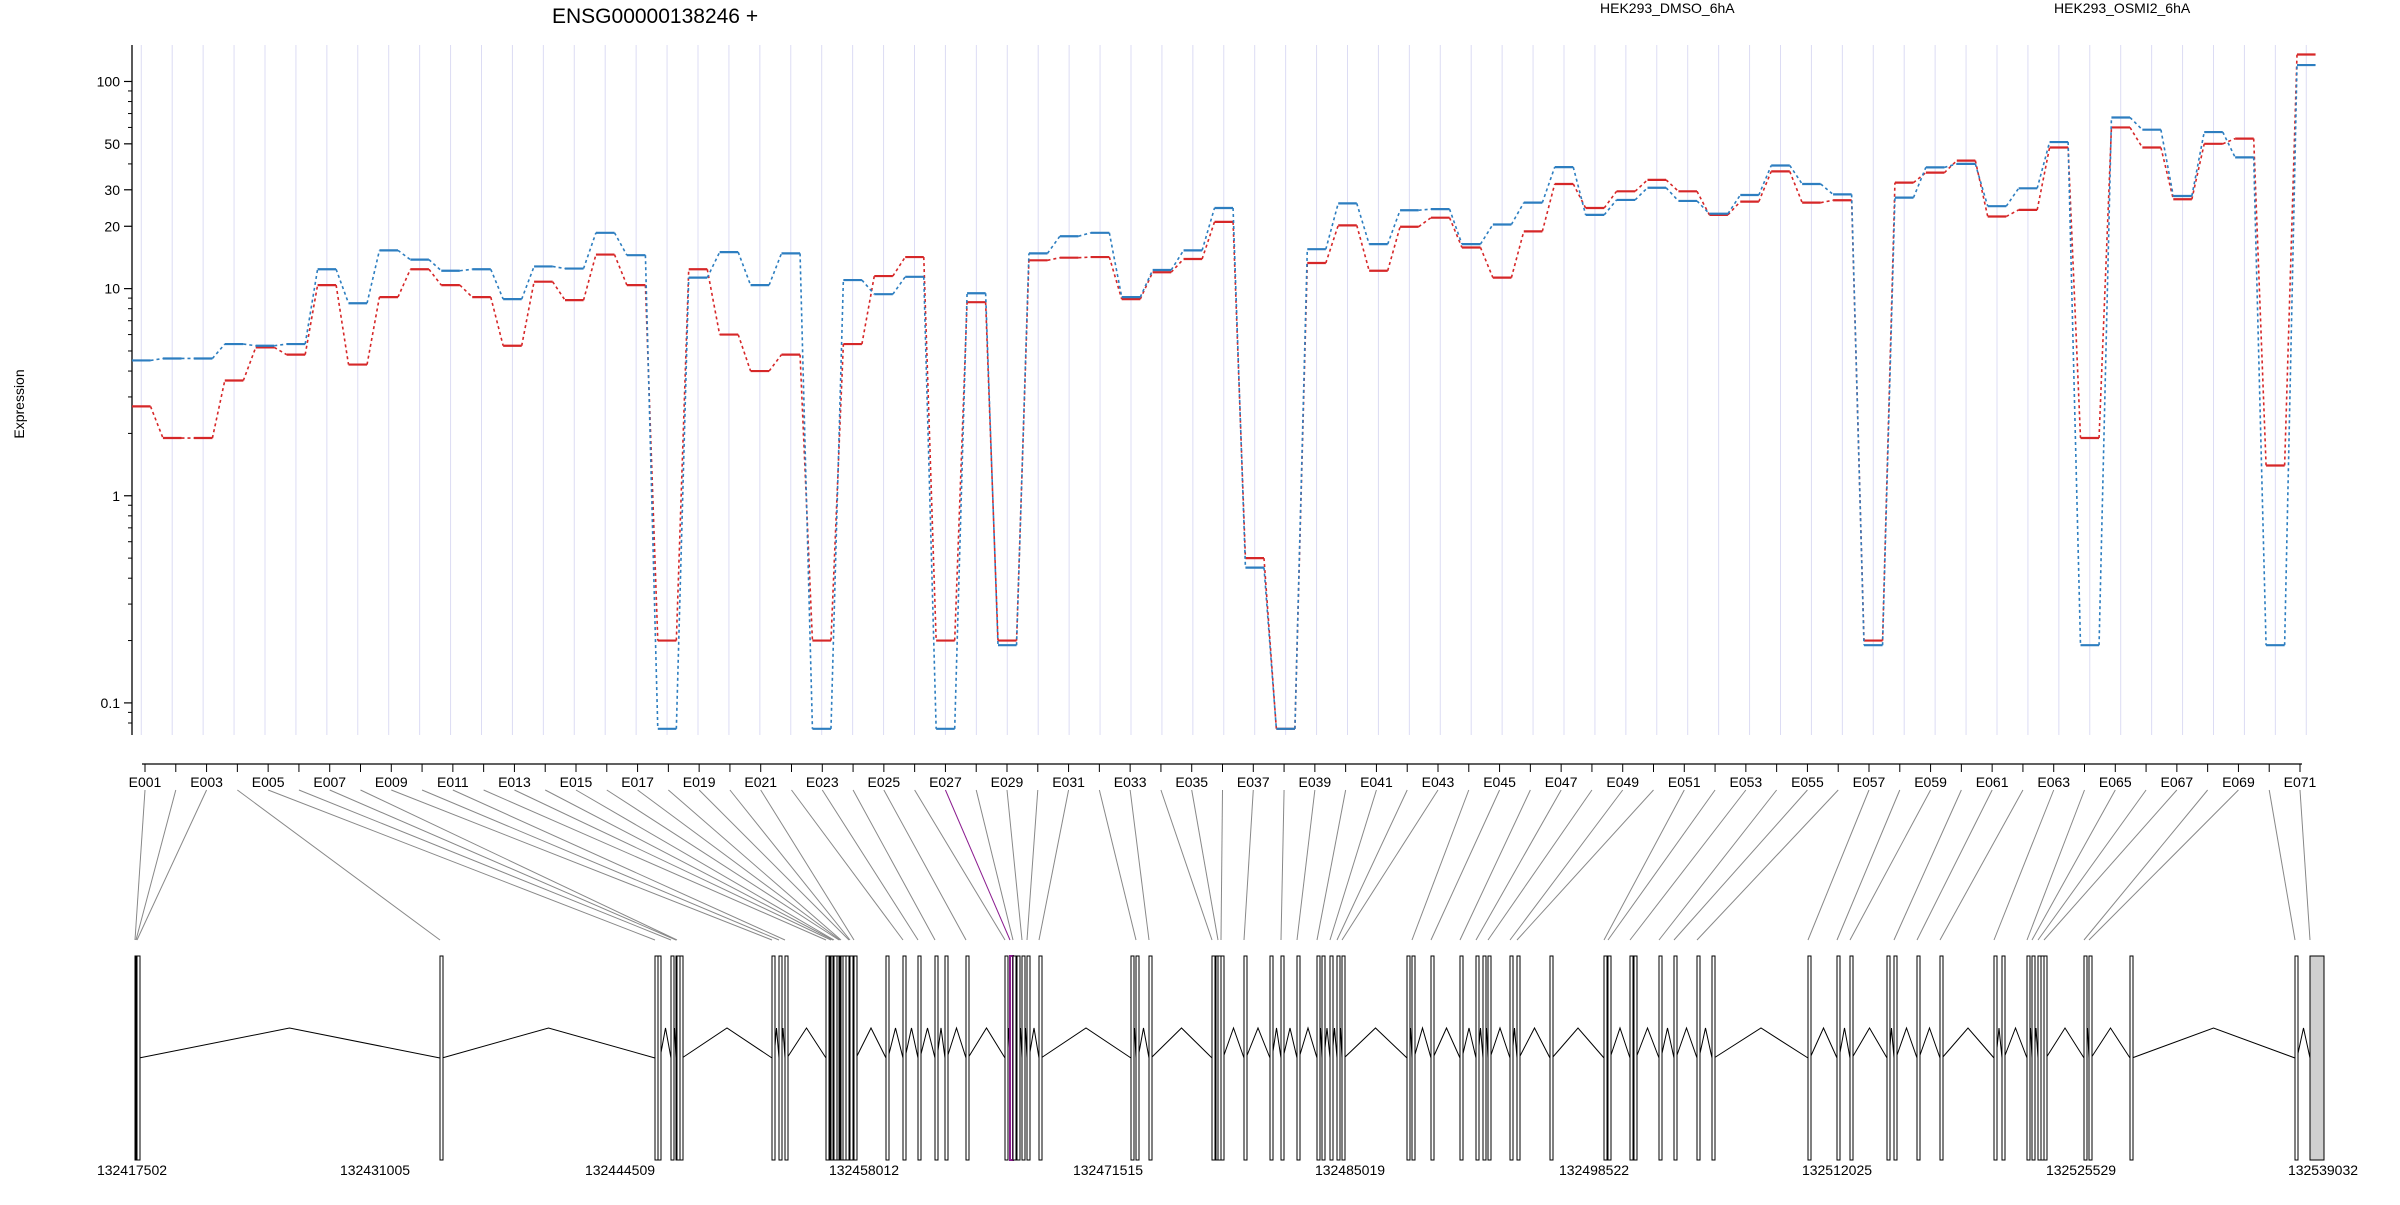 Image resolution: width=2400 pixels, height=1205 pixels. I want to click on connector-E068, so click(2146, 865).